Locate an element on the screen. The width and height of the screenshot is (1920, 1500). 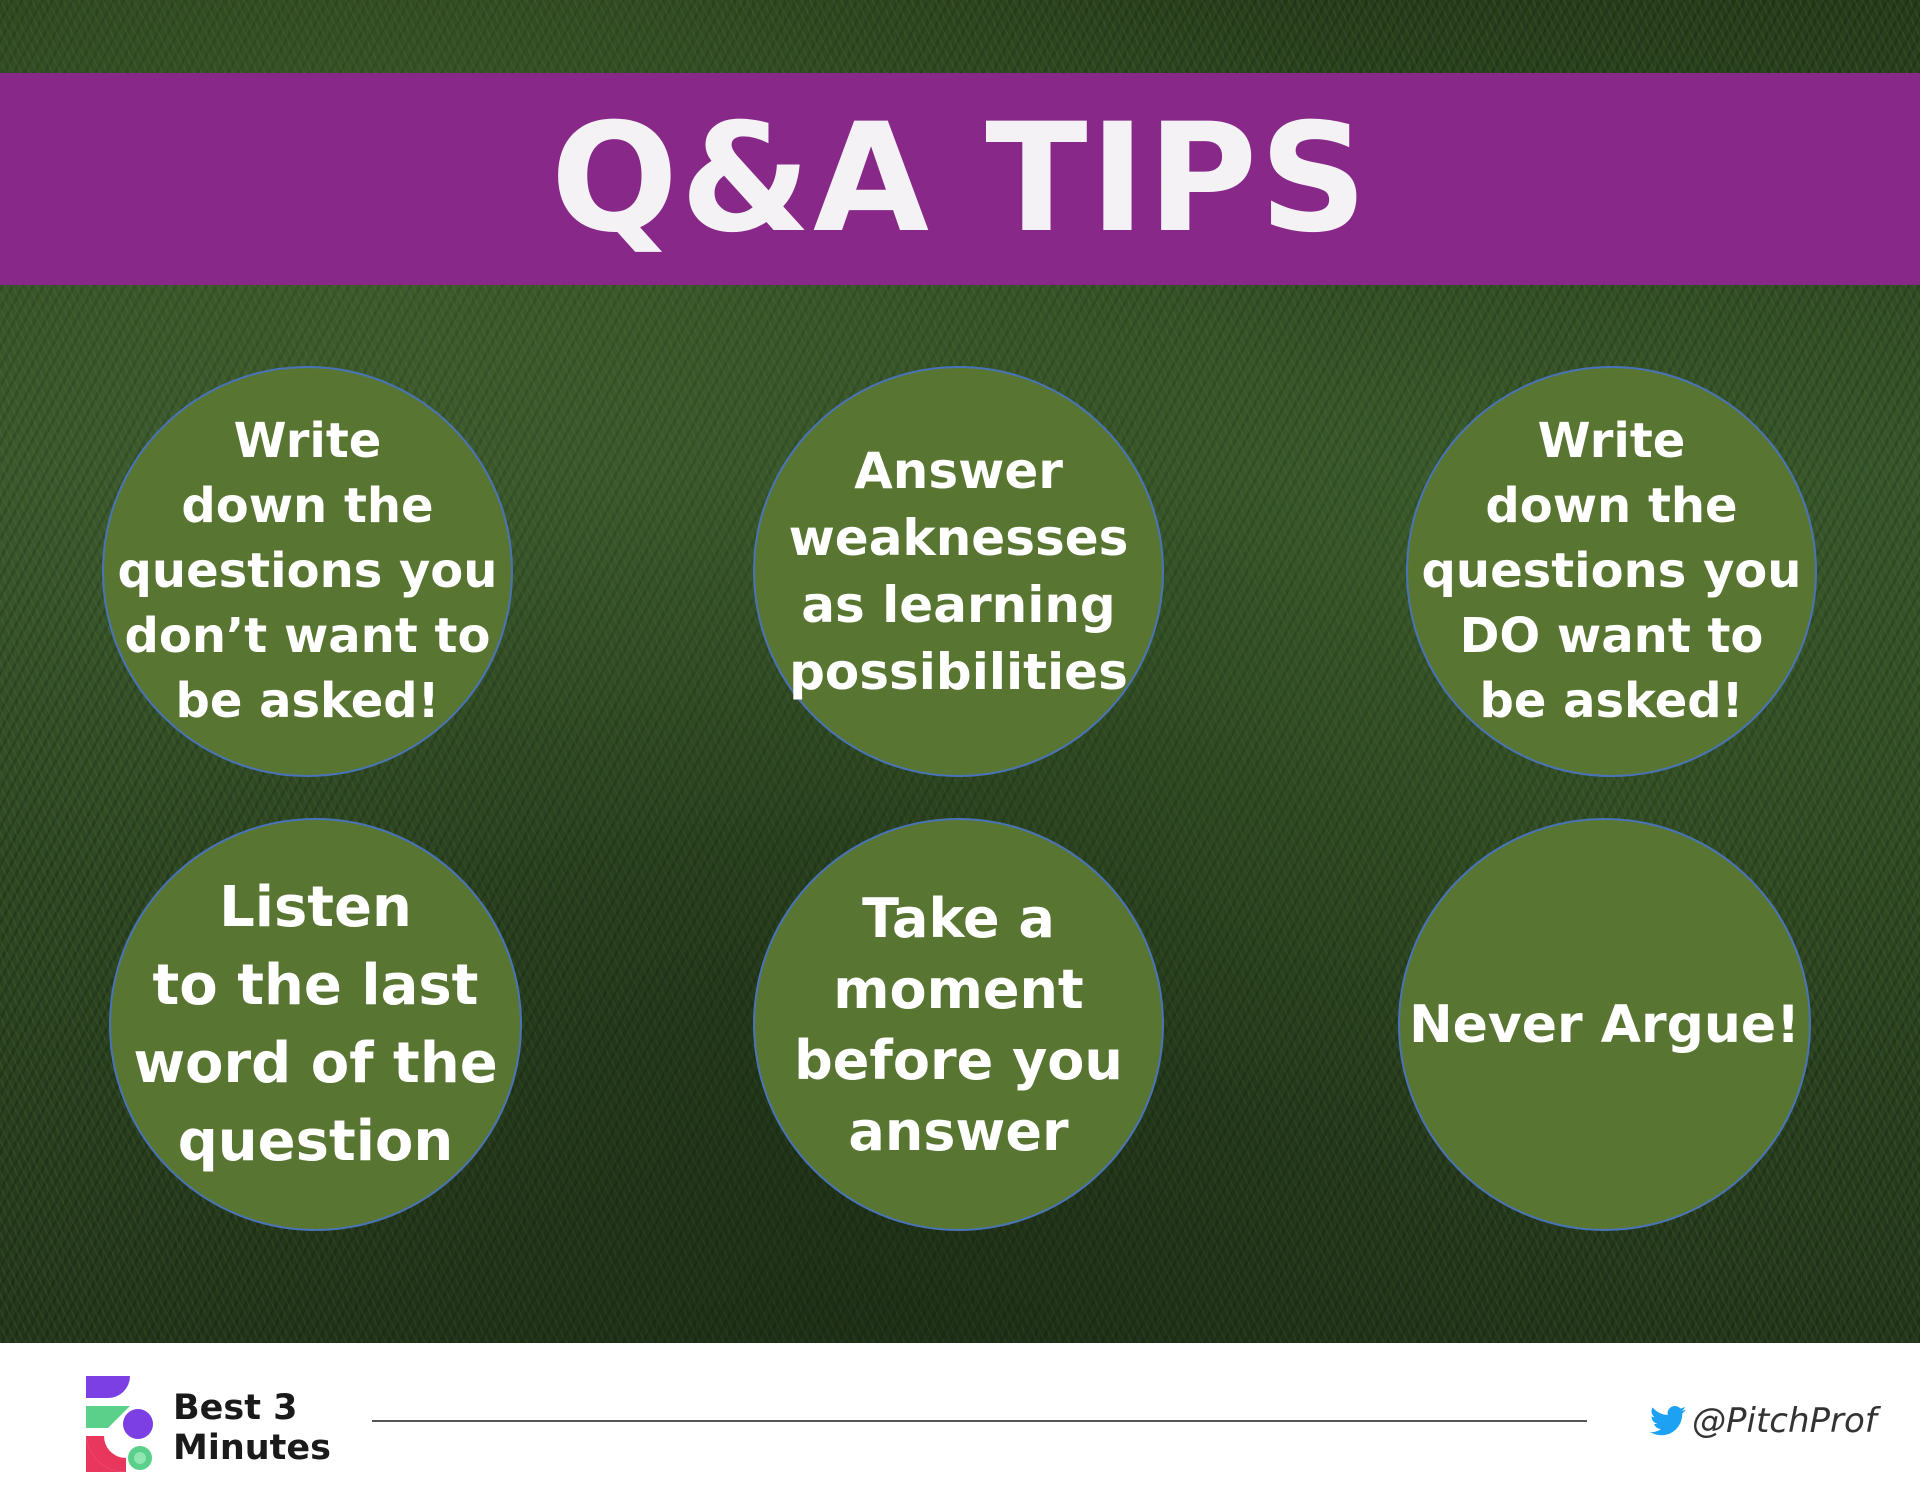
title-banner: Q&A TIPS is located at coordinates (960, 179).